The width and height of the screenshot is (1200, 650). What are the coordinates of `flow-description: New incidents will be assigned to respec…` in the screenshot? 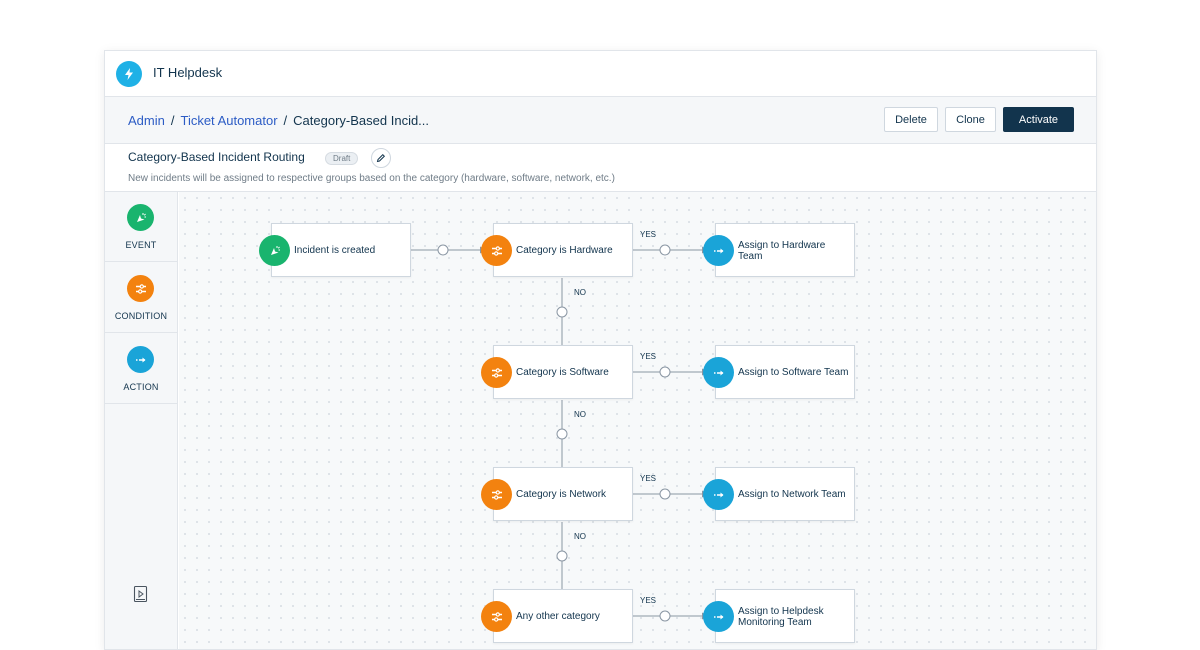 It's located at (371, 178).